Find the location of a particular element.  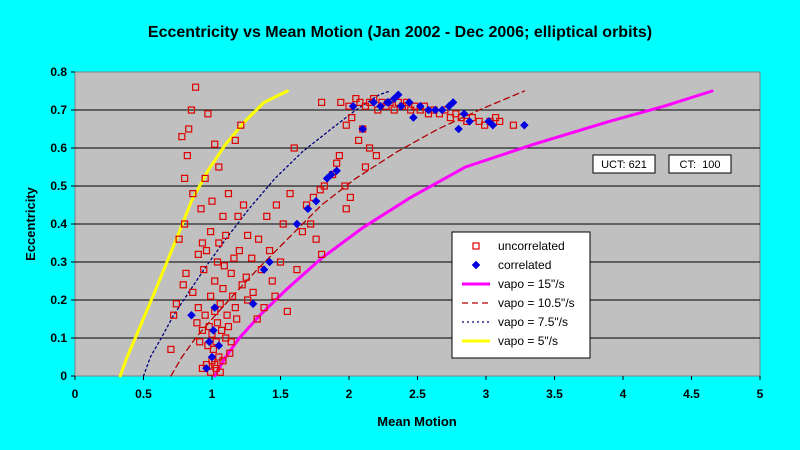

legend-label: correlated is located at coordinates (524, 265).